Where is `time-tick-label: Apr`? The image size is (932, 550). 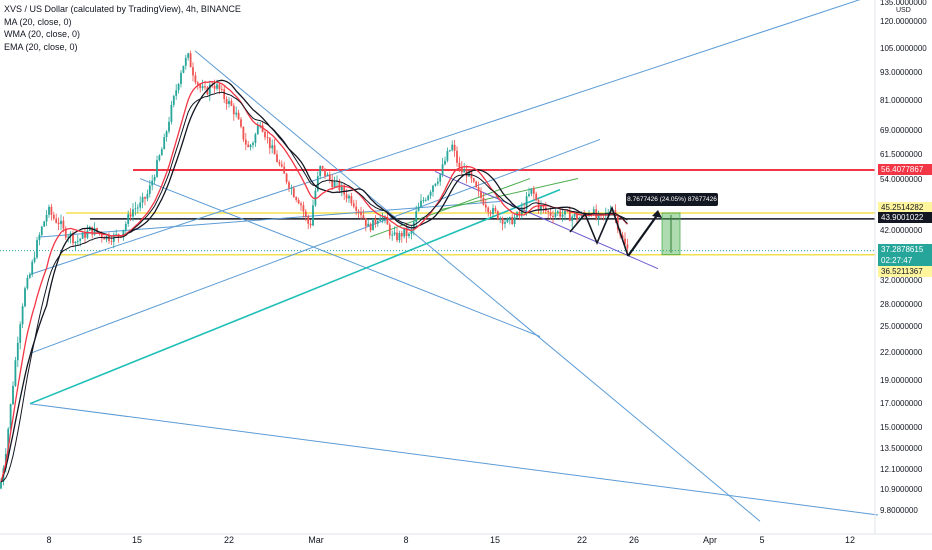
time-tick-label: Apr is located at coordinates (710, 540).